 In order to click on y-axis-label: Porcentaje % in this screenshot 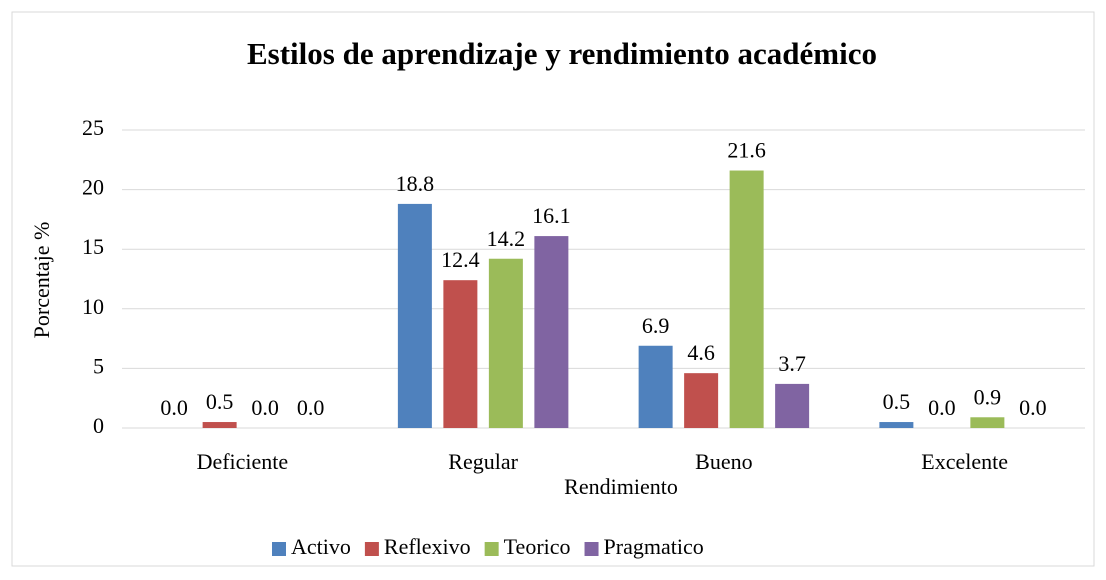, I will do `click(41, 280)`.